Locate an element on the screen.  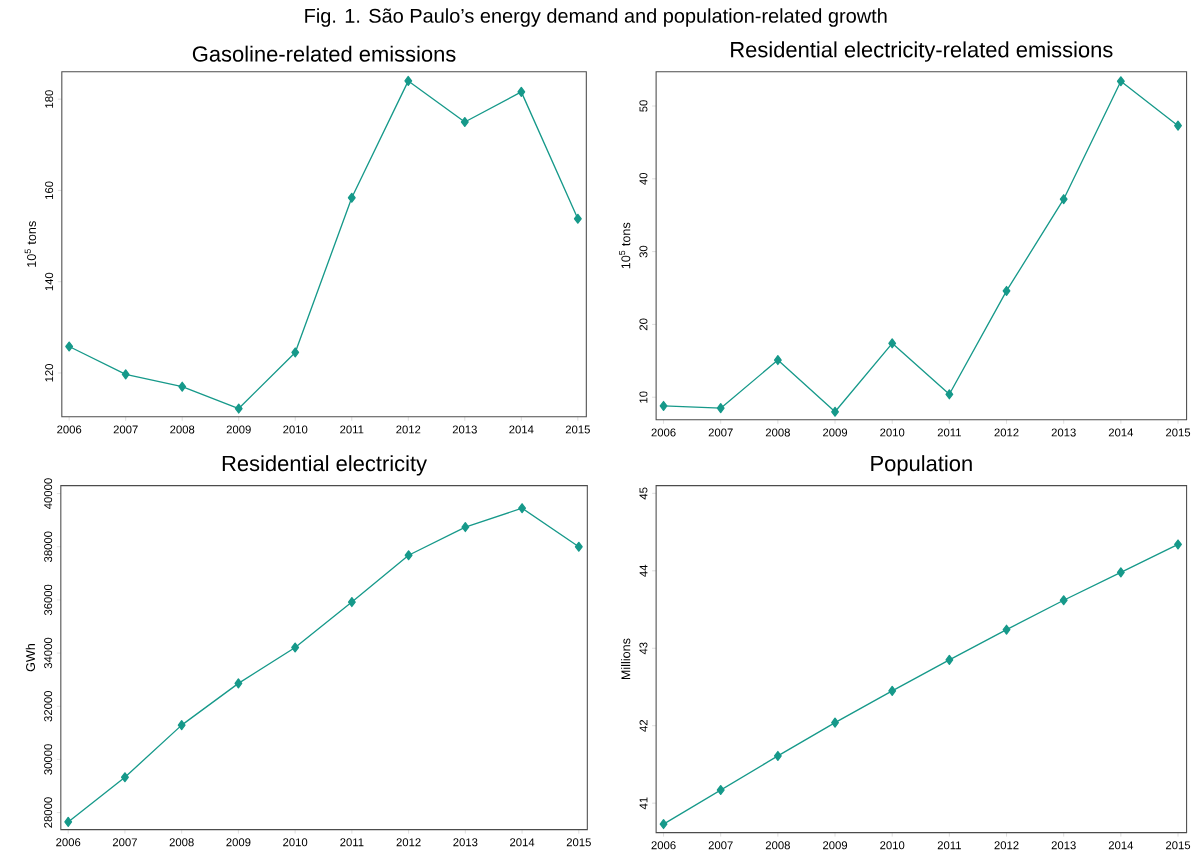
chart-title: Gasoline-related emissions is located at coordinates (324, 53).